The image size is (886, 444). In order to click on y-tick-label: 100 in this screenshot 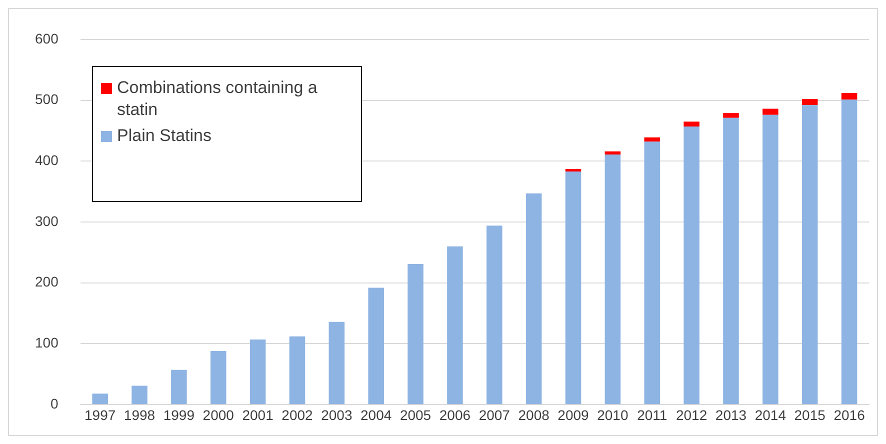, I will do `click(47, 342)`.